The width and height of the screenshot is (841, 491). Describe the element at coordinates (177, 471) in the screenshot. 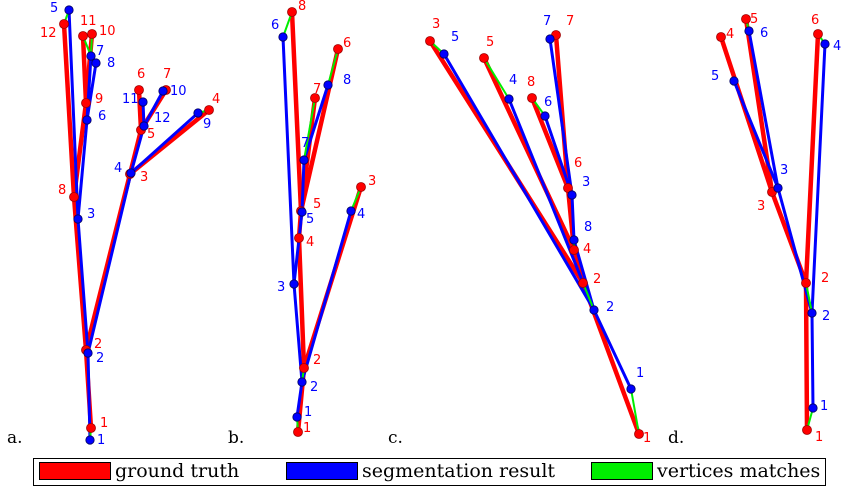

I see `ground-truth-label: ground truth` at that location.